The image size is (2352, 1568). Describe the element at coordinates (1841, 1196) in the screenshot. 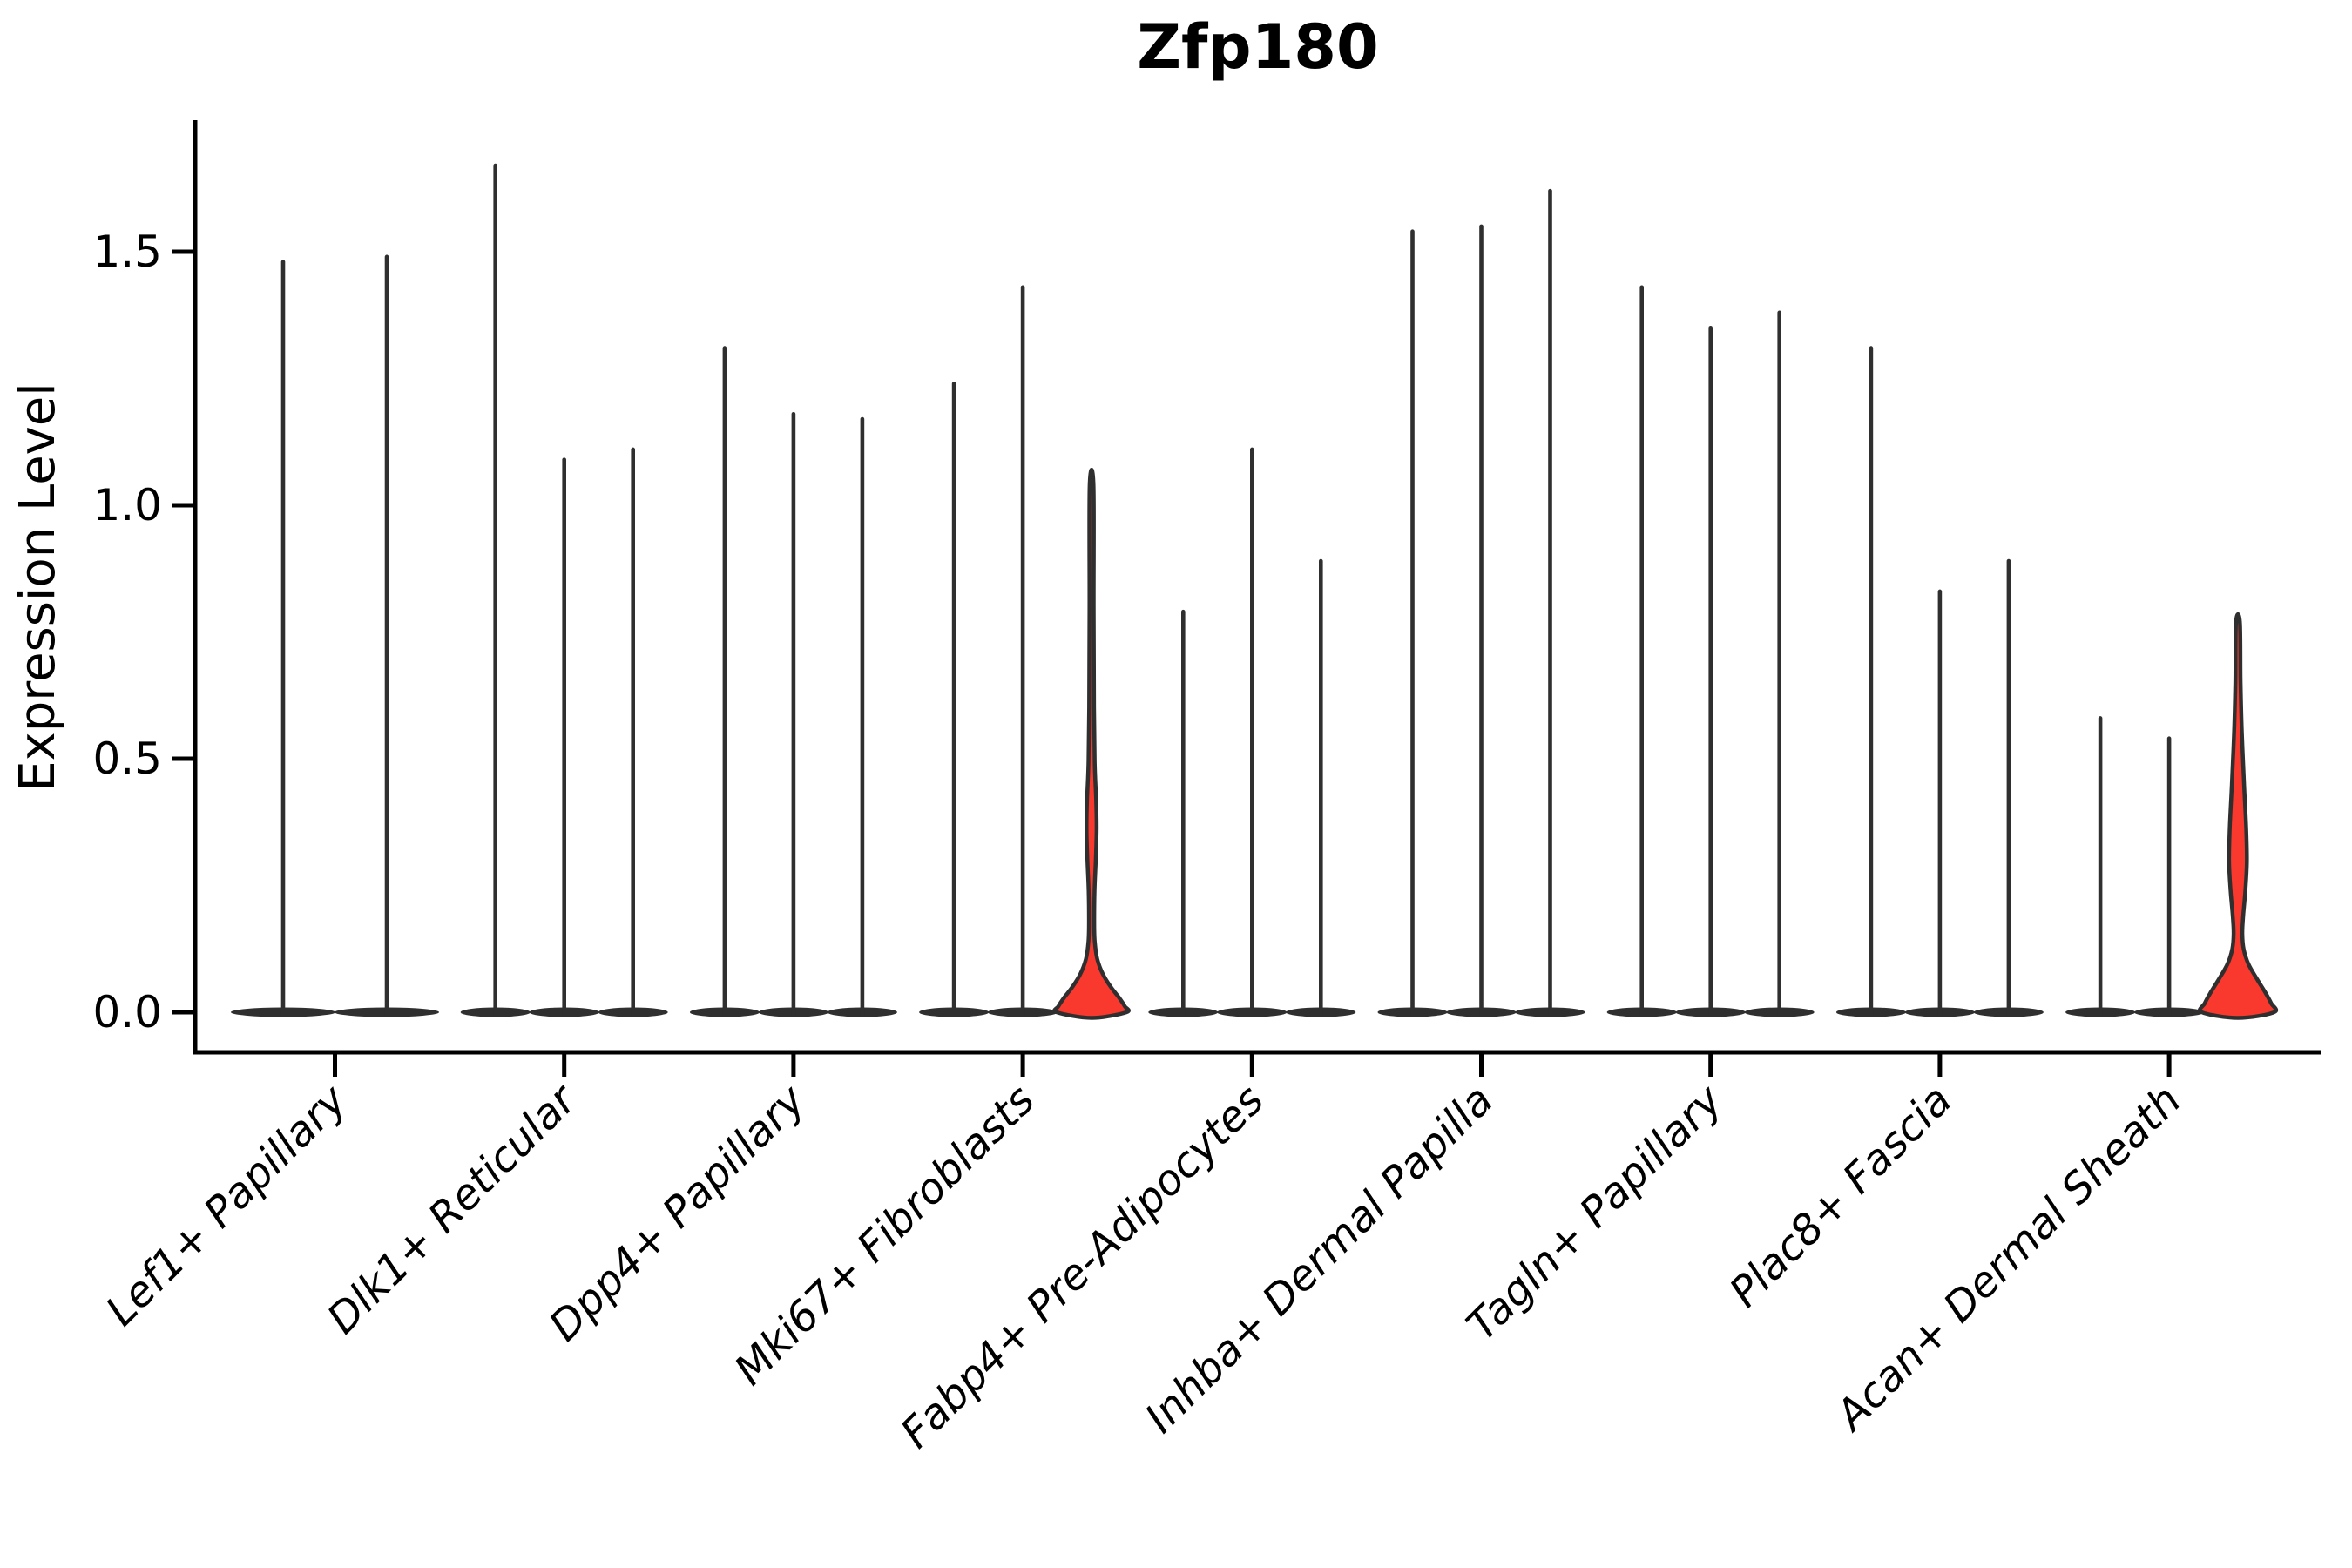

I see `x-tick-label-7: Plac8+ Fascia` at that location.